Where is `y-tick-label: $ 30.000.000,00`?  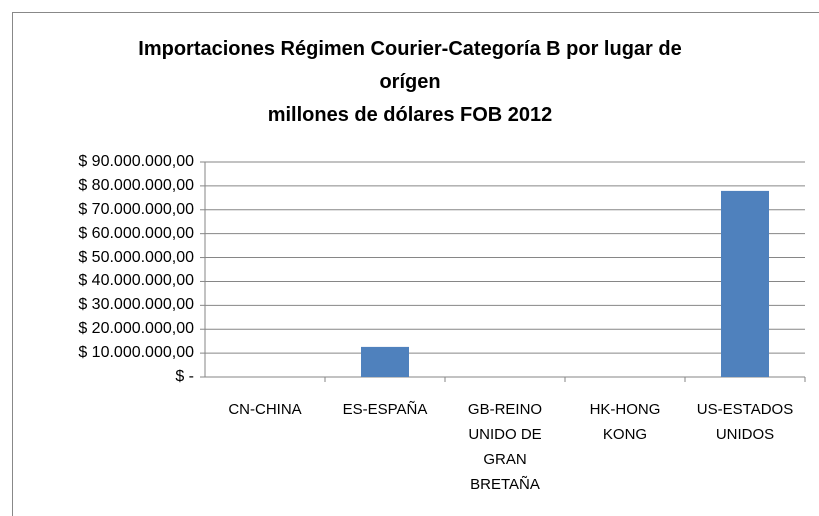 y-tick-label: $ 30.000.000,00 is located at coordinates (136, 305).